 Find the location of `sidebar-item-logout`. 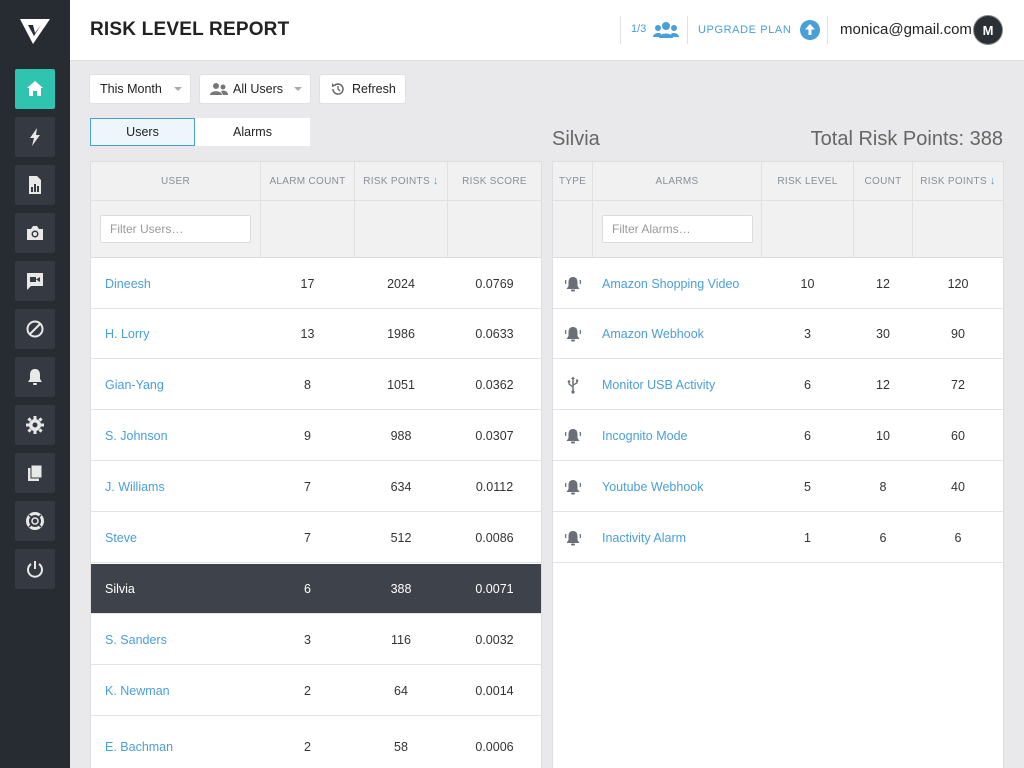

sidebar-item-logout is located at coordinates (35, 569).